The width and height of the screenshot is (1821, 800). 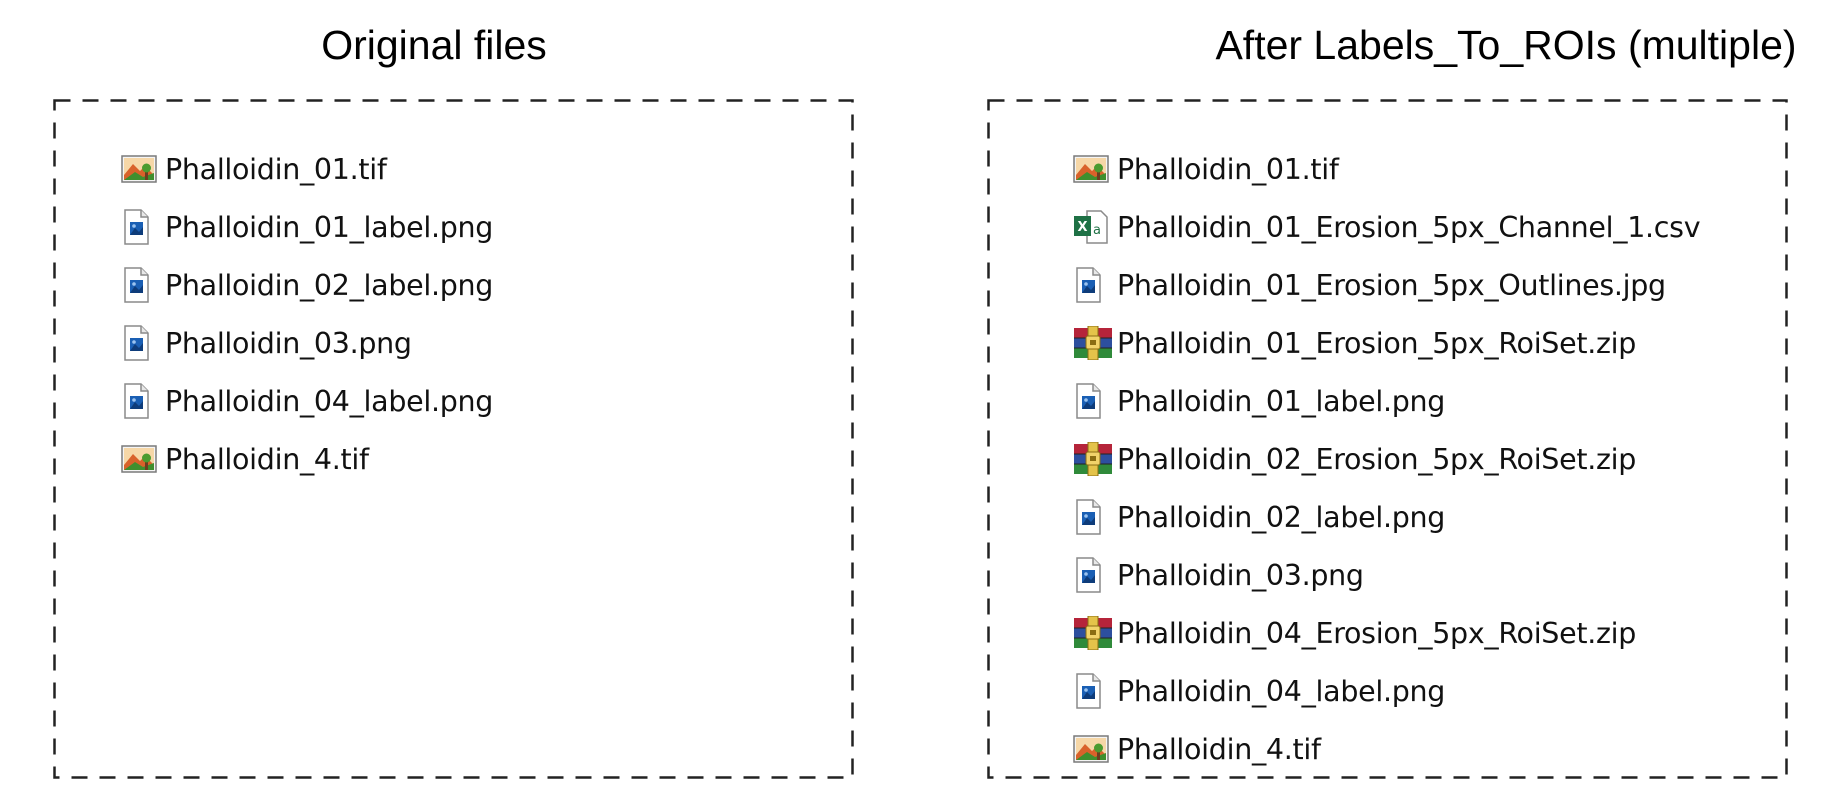 I want to click on file-name: Phalloidin_02_Erosion_5px_RoiSet.zip, so click(x=1377, y=459).